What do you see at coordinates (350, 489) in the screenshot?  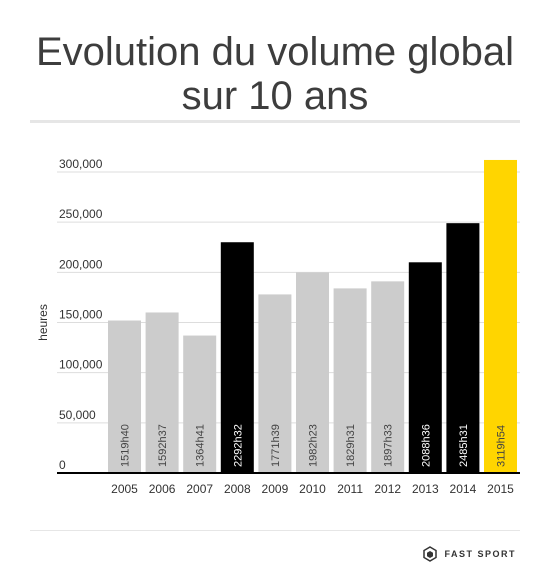 I see `x-tick-label: 2011` at bounding box center [350, 489].